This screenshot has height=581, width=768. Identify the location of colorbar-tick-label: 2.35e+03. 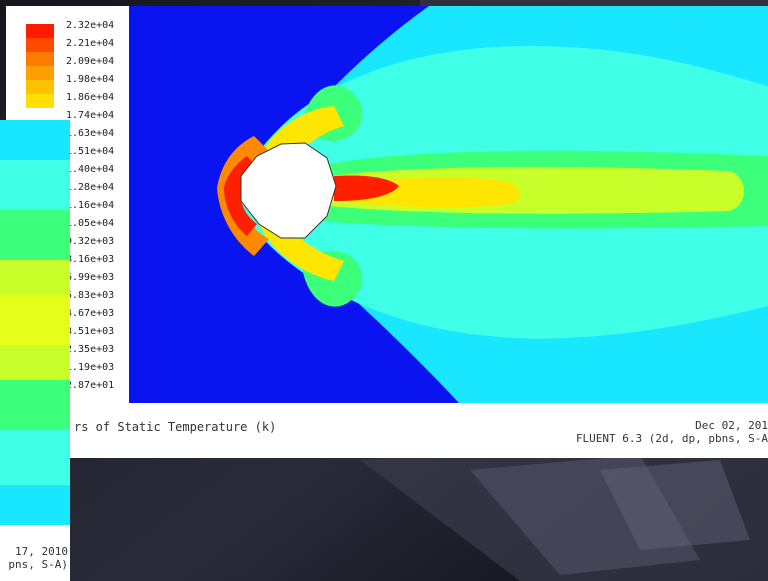
(90, 349).